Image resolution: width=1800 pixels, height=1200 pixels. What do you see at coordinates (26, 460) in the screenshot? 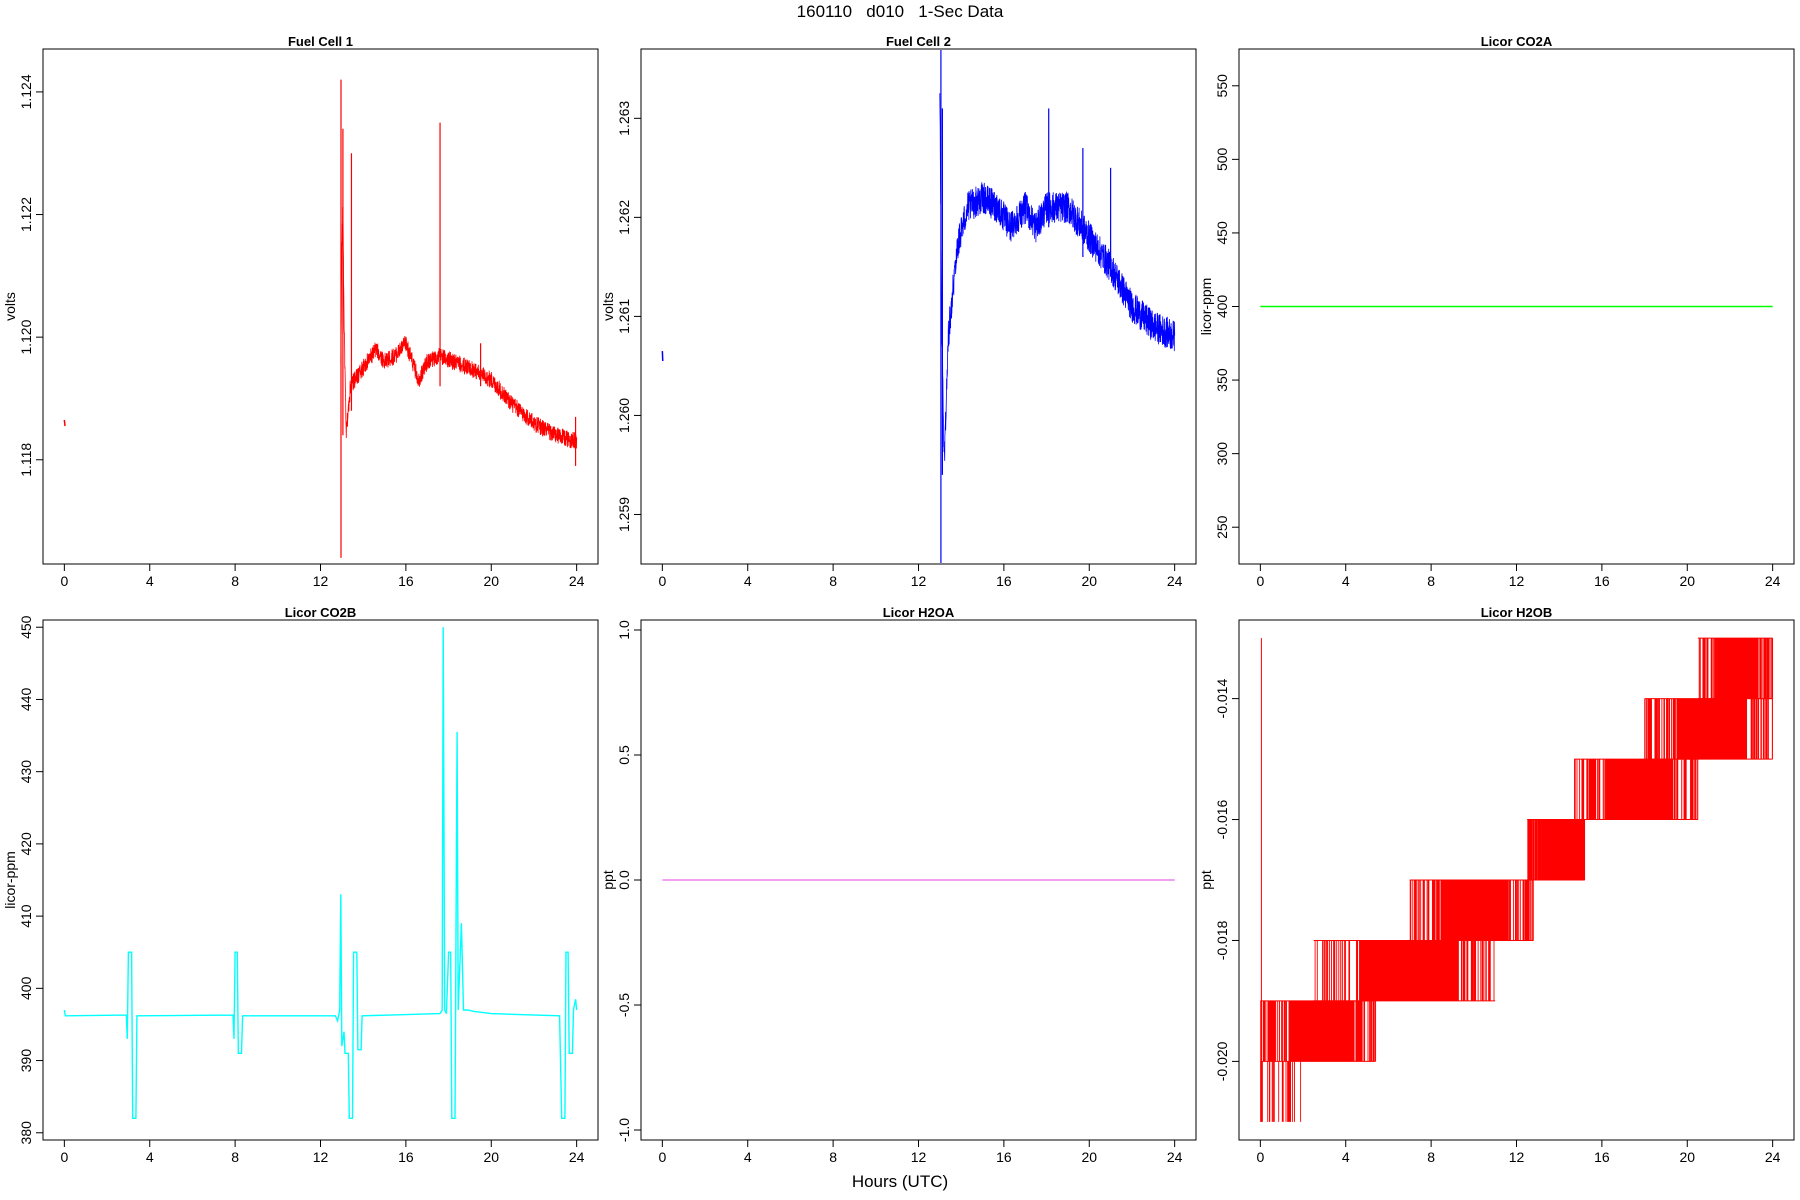
I see `y-tick-label: 1.118` at bounding box center [26, 460].